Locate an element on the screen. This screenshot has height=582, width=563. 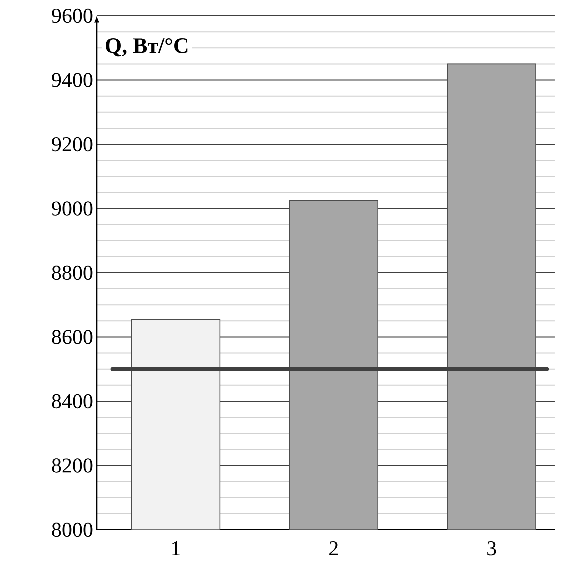
y-tick-label: 8600 is located at coordinates (72, 337).